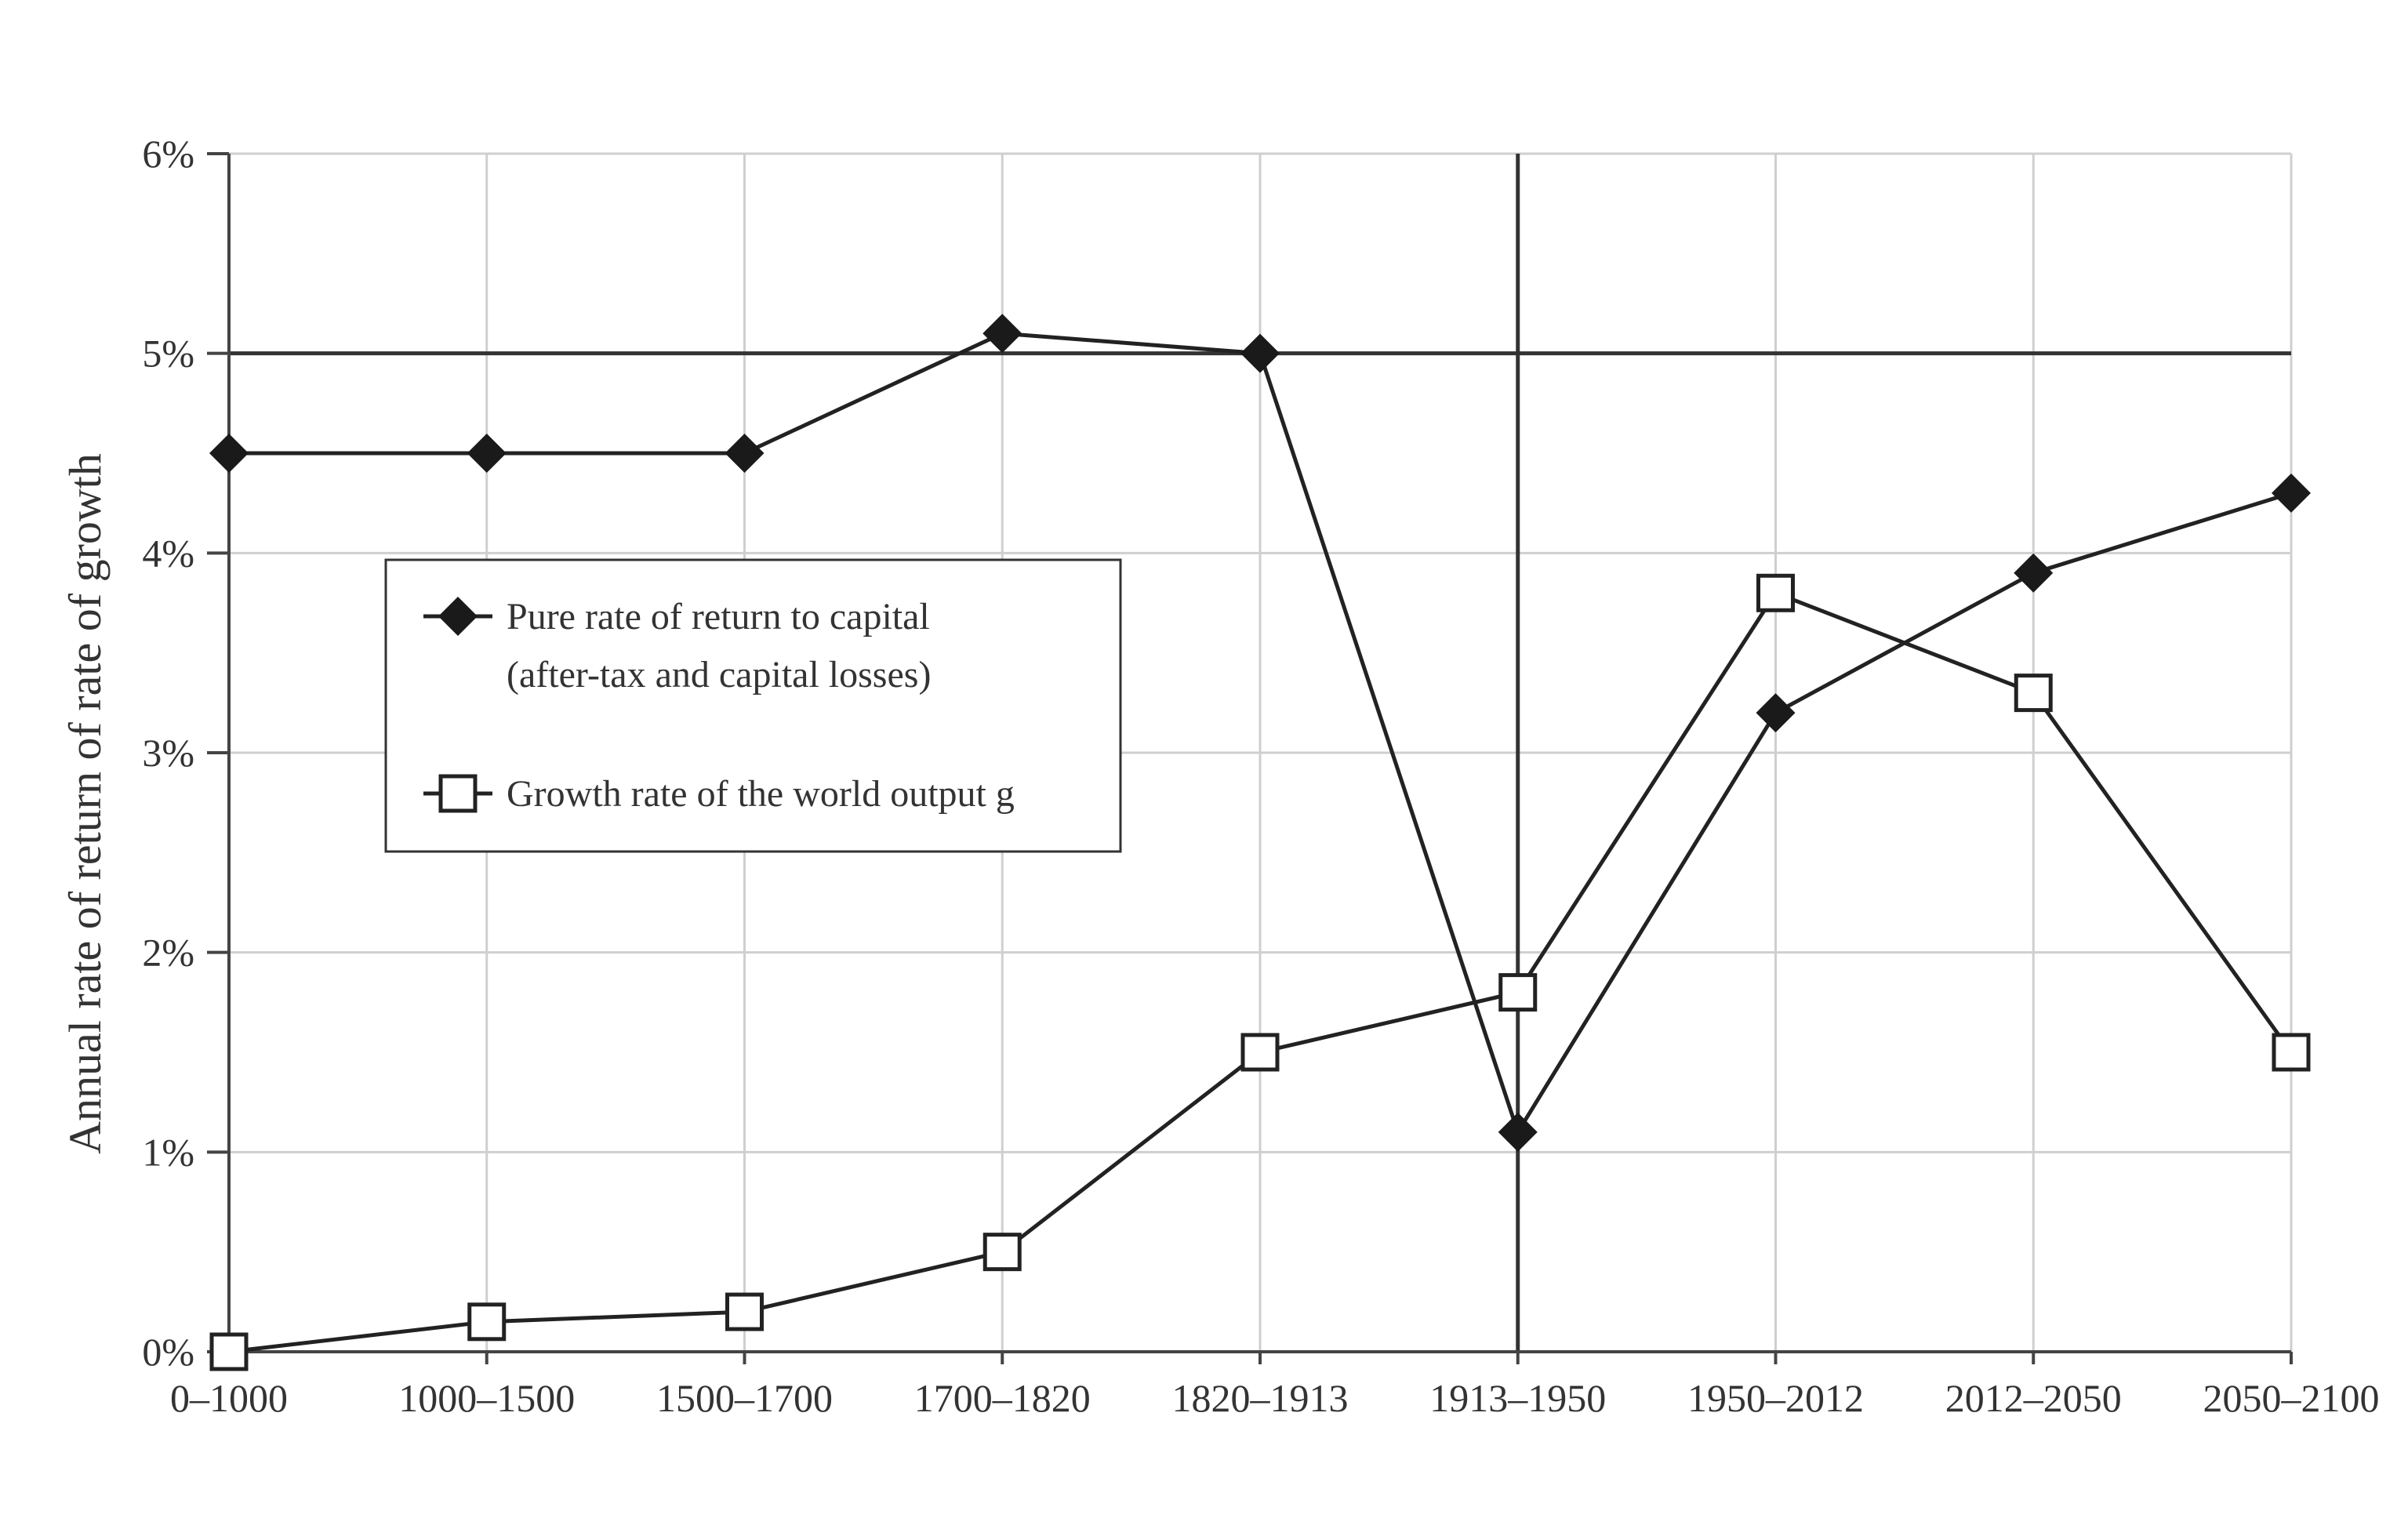 This screenshot has height=1518, width=2408. I want to click on legend-box, so click(753, 705).